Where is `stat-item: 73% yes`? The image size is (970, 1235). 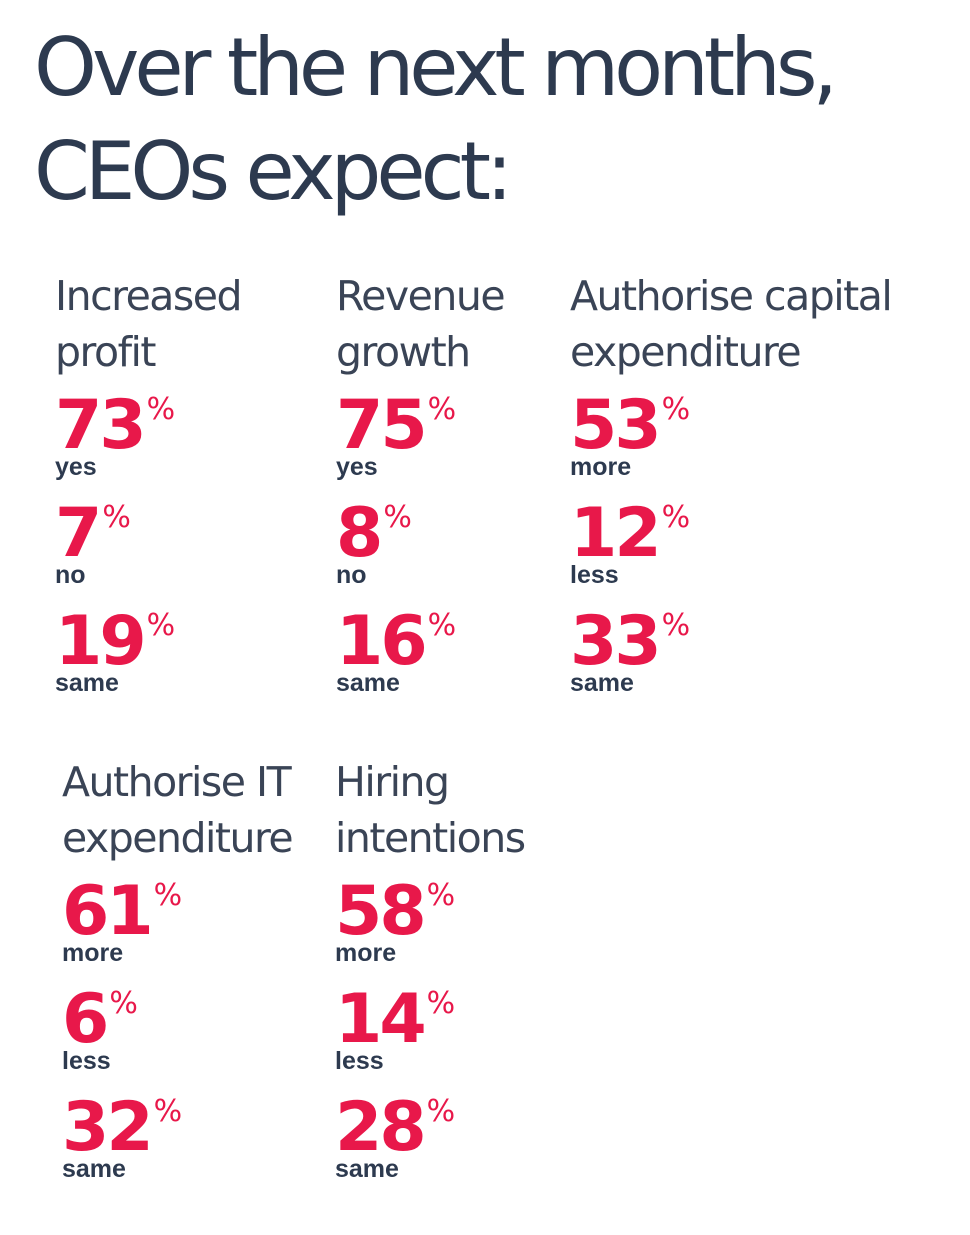
stat-item: 73% yes is located at coordinates (190, 447).